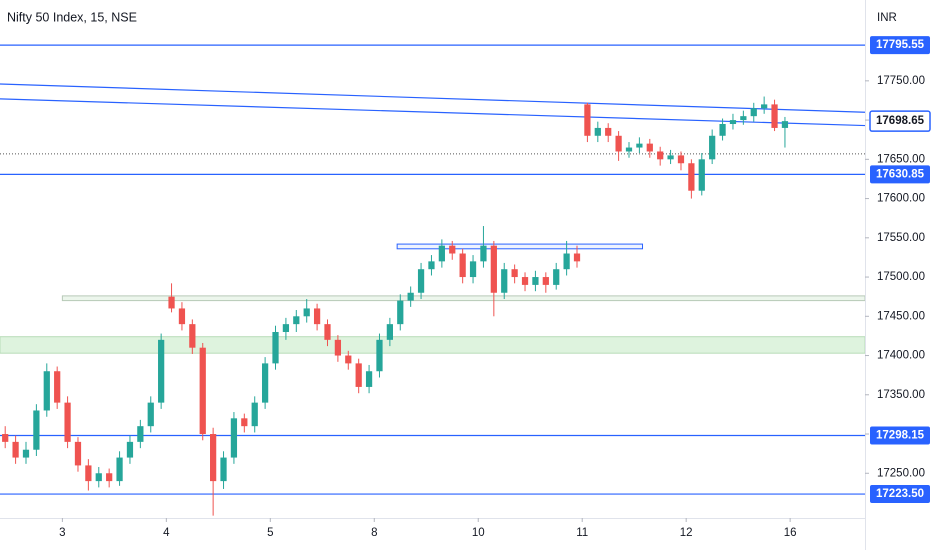  What do you see at coordinates (166, 533) in the screenshot?
I see `x-tick-label: 4` at bounding box center [166, 533].